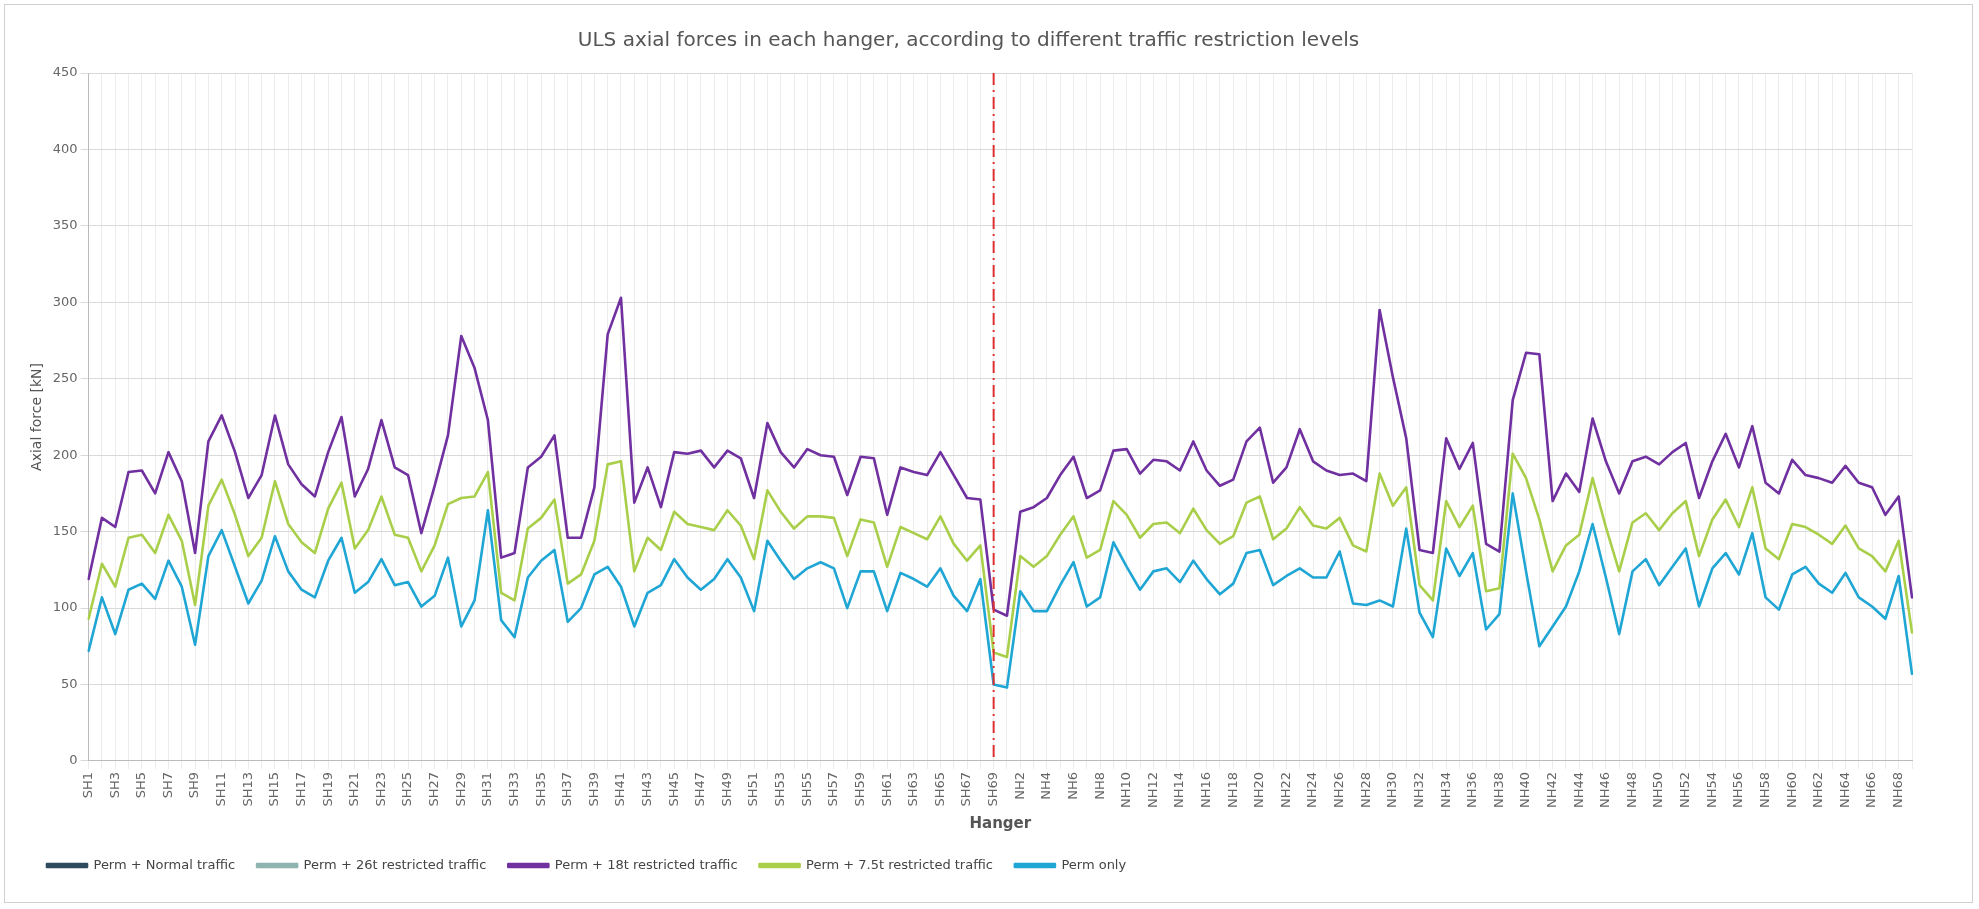  I want to click on x-tick-label: SH11, so click(221, 789).